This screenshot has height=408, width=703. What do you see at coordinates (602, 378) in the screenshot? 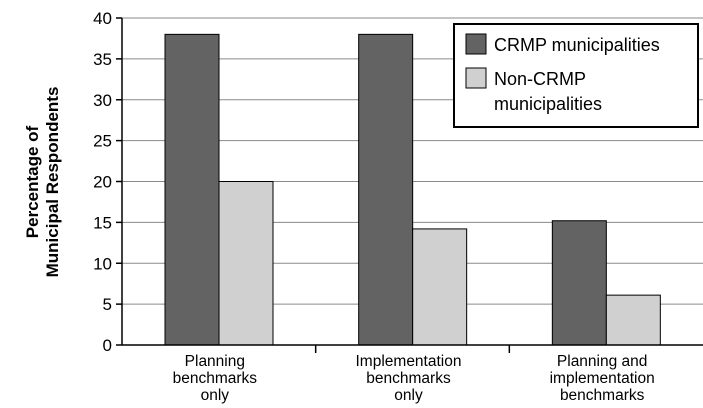
I see `x-category-label: Planning and implementation benchmarks` at bounding box center [602, 378].